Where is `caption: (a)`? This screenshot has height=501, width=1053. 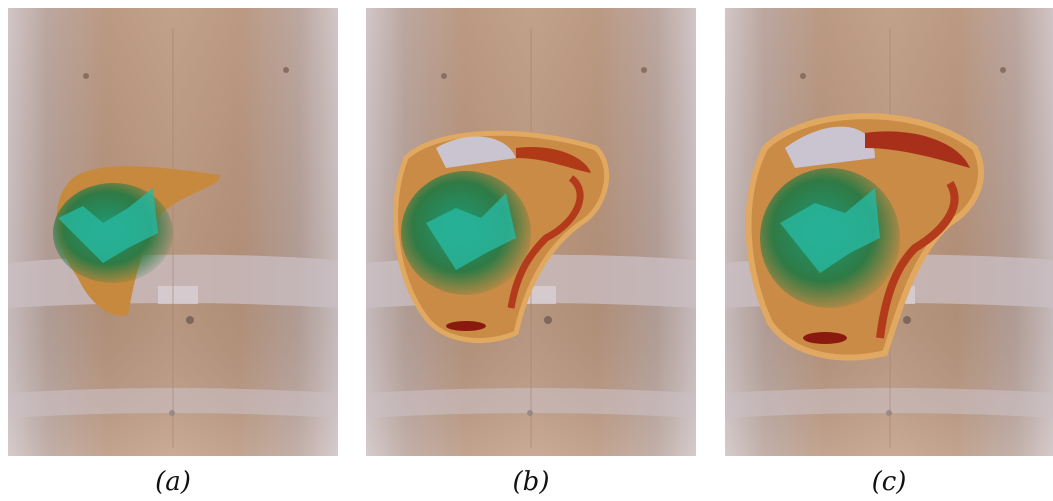 caption: (a) is located at coordinates (173, 482).